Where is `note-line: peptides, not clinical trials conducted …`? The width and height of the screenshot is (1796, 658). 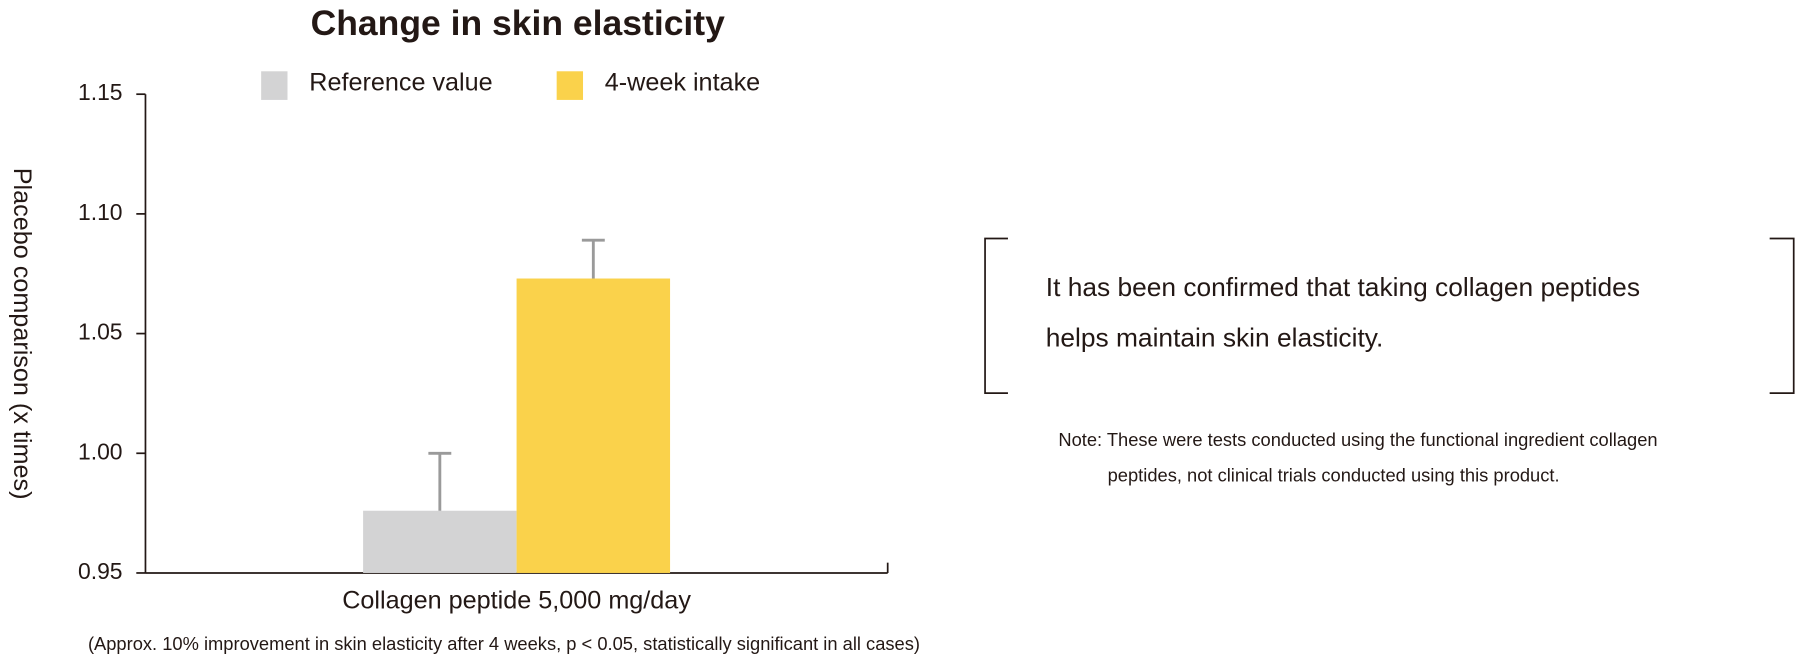
note-line: peptides, not clinical trials conducted … is located at coordinates (1334, 475).